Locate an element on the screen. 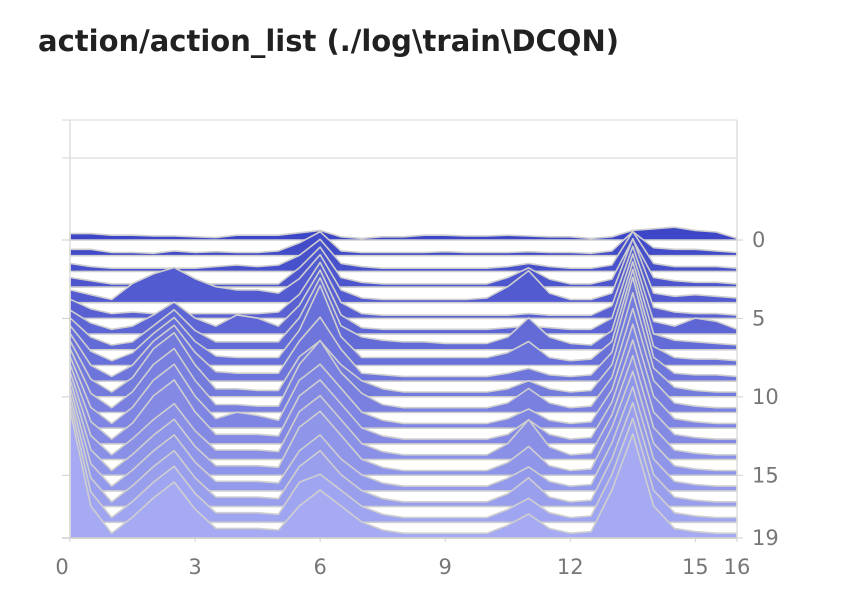 This screenshot has height=600, width=856. x-tick-label: 12 is located at coordinates (570, 567).